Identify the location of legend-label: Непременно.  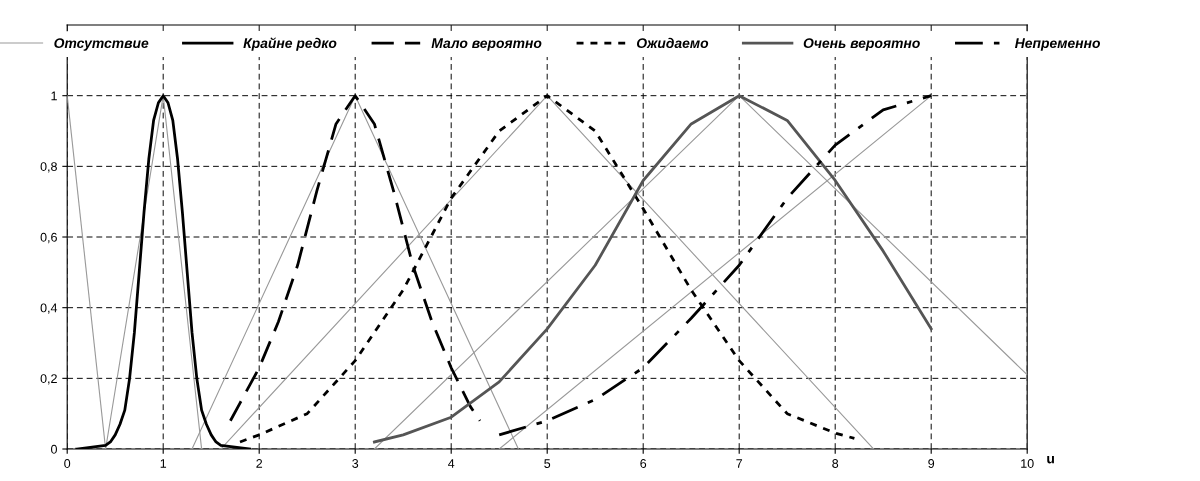
(1057, 44).